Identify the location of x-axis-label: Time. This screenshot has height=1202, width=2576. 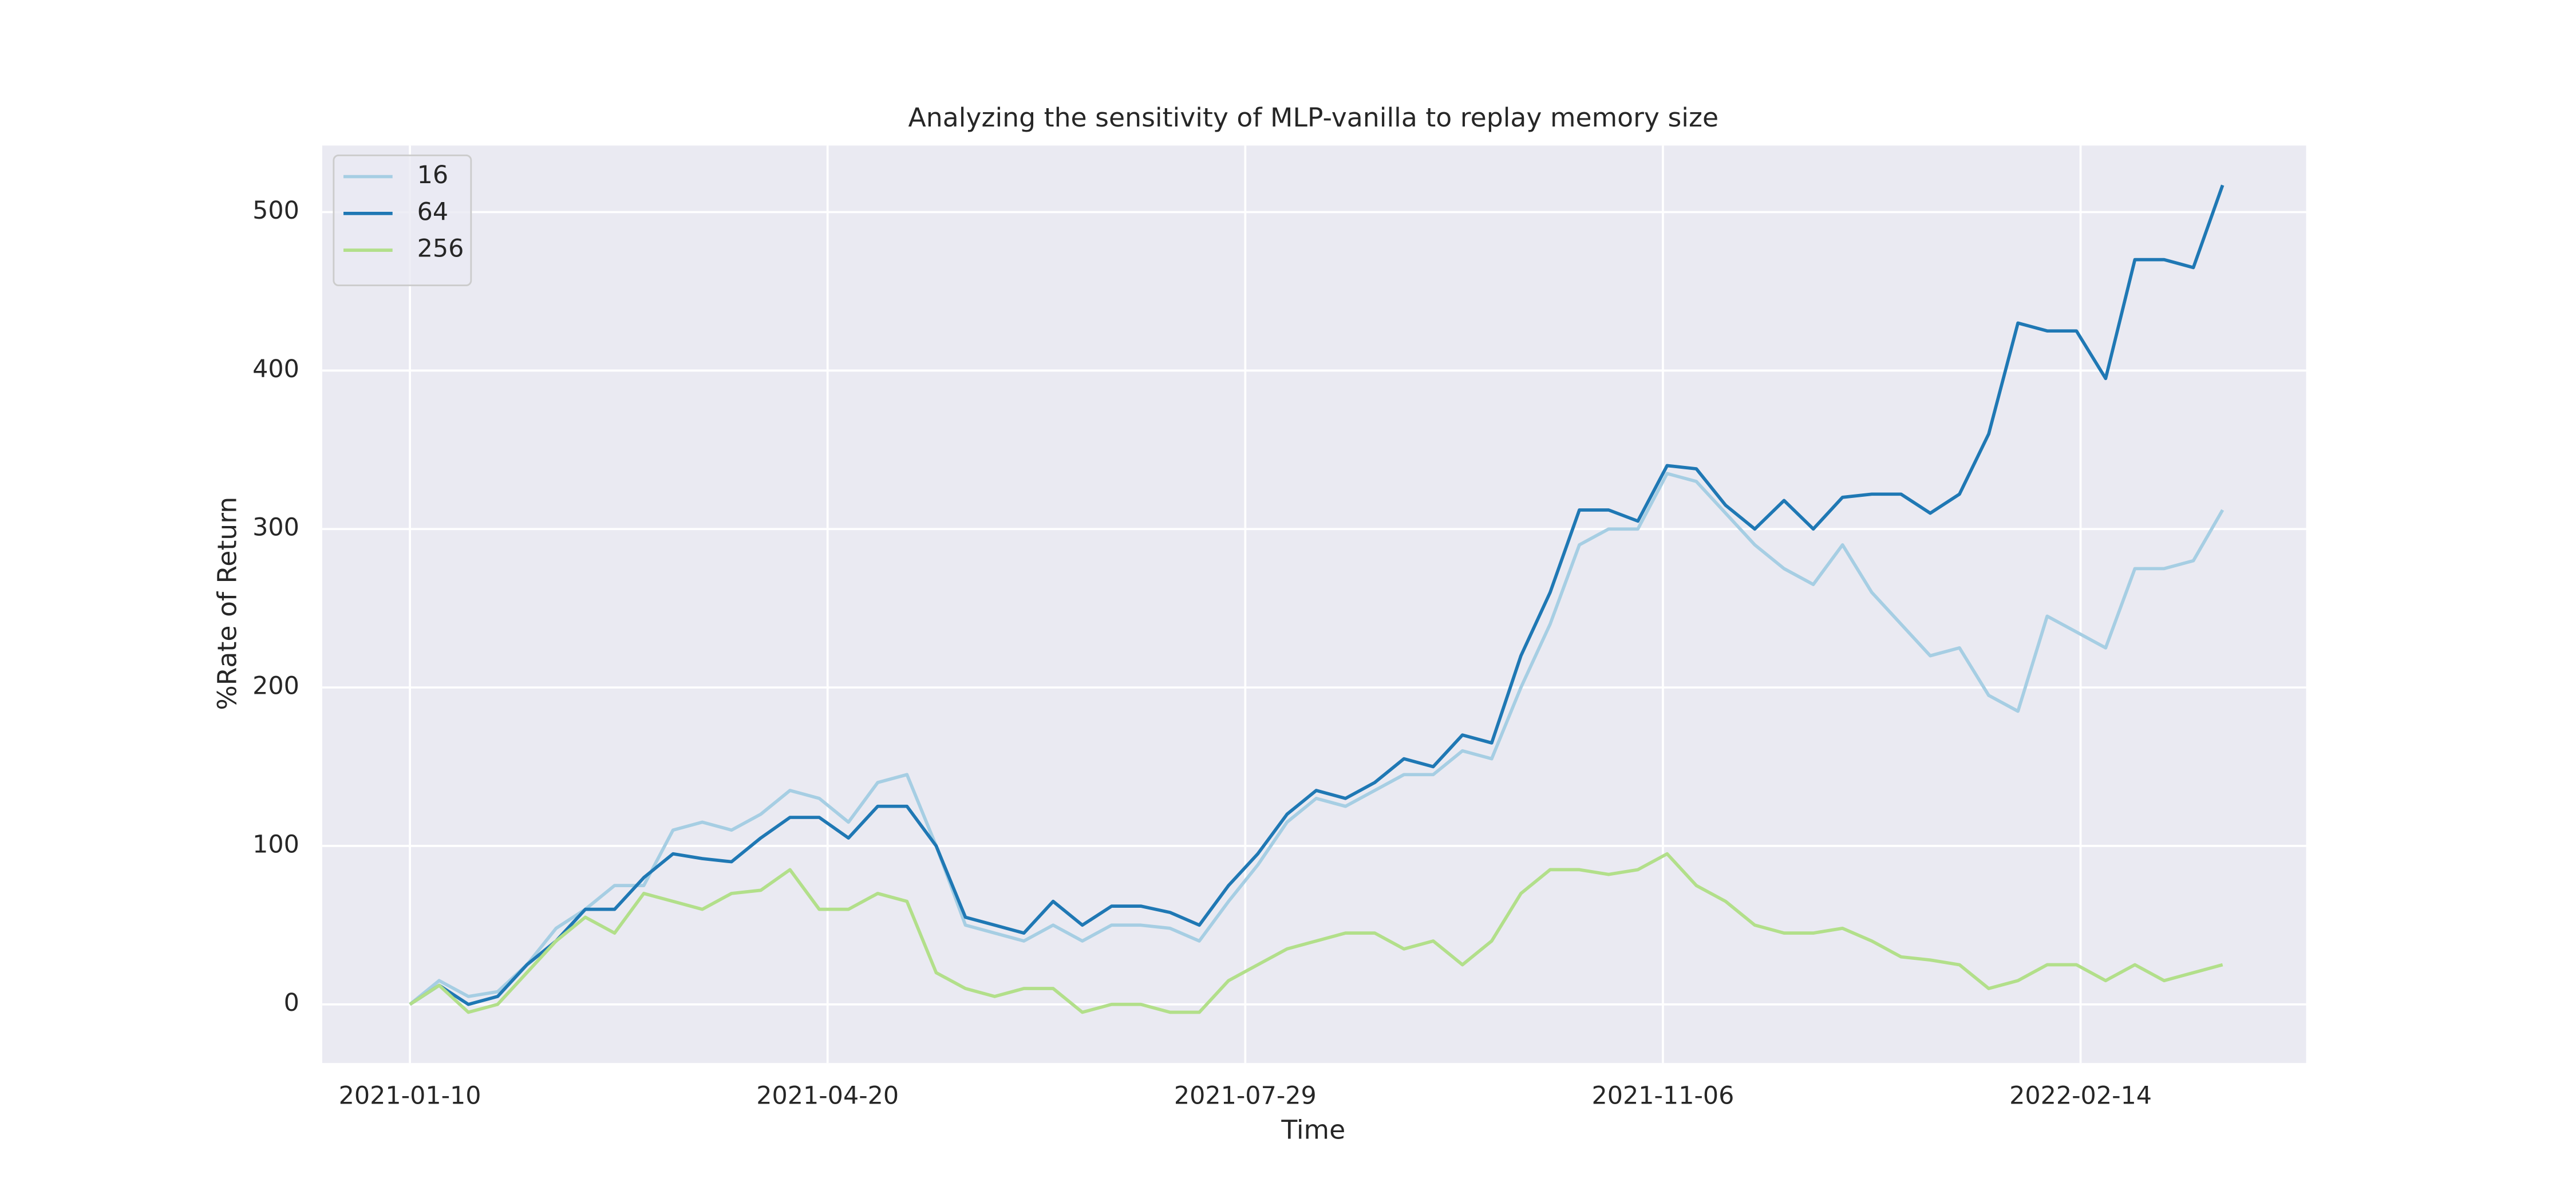
(1313, 1130).